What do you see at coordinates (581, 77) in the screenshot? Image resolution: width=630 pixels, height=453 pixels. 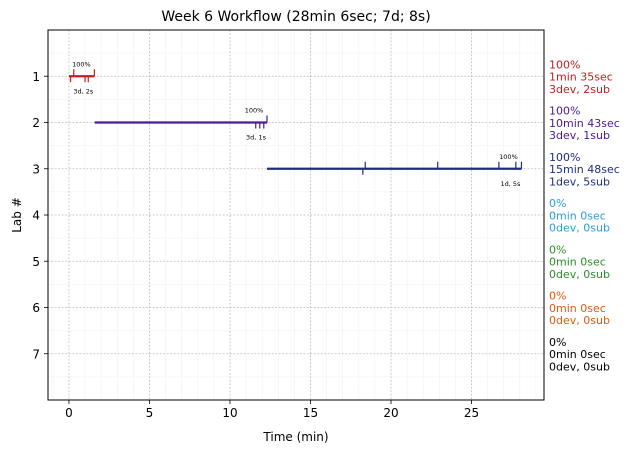 I see `lab-summary-line: 1min 35sec` at bounding box center [581, 77].